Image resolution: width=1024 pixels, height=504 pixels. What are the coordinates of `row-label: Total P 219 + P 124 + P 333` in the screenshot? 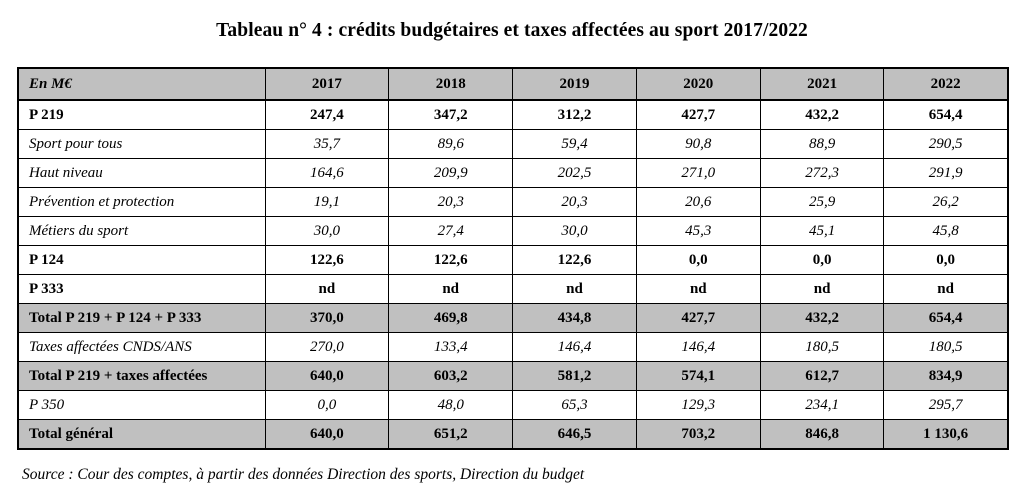 It's located at (141, 318).